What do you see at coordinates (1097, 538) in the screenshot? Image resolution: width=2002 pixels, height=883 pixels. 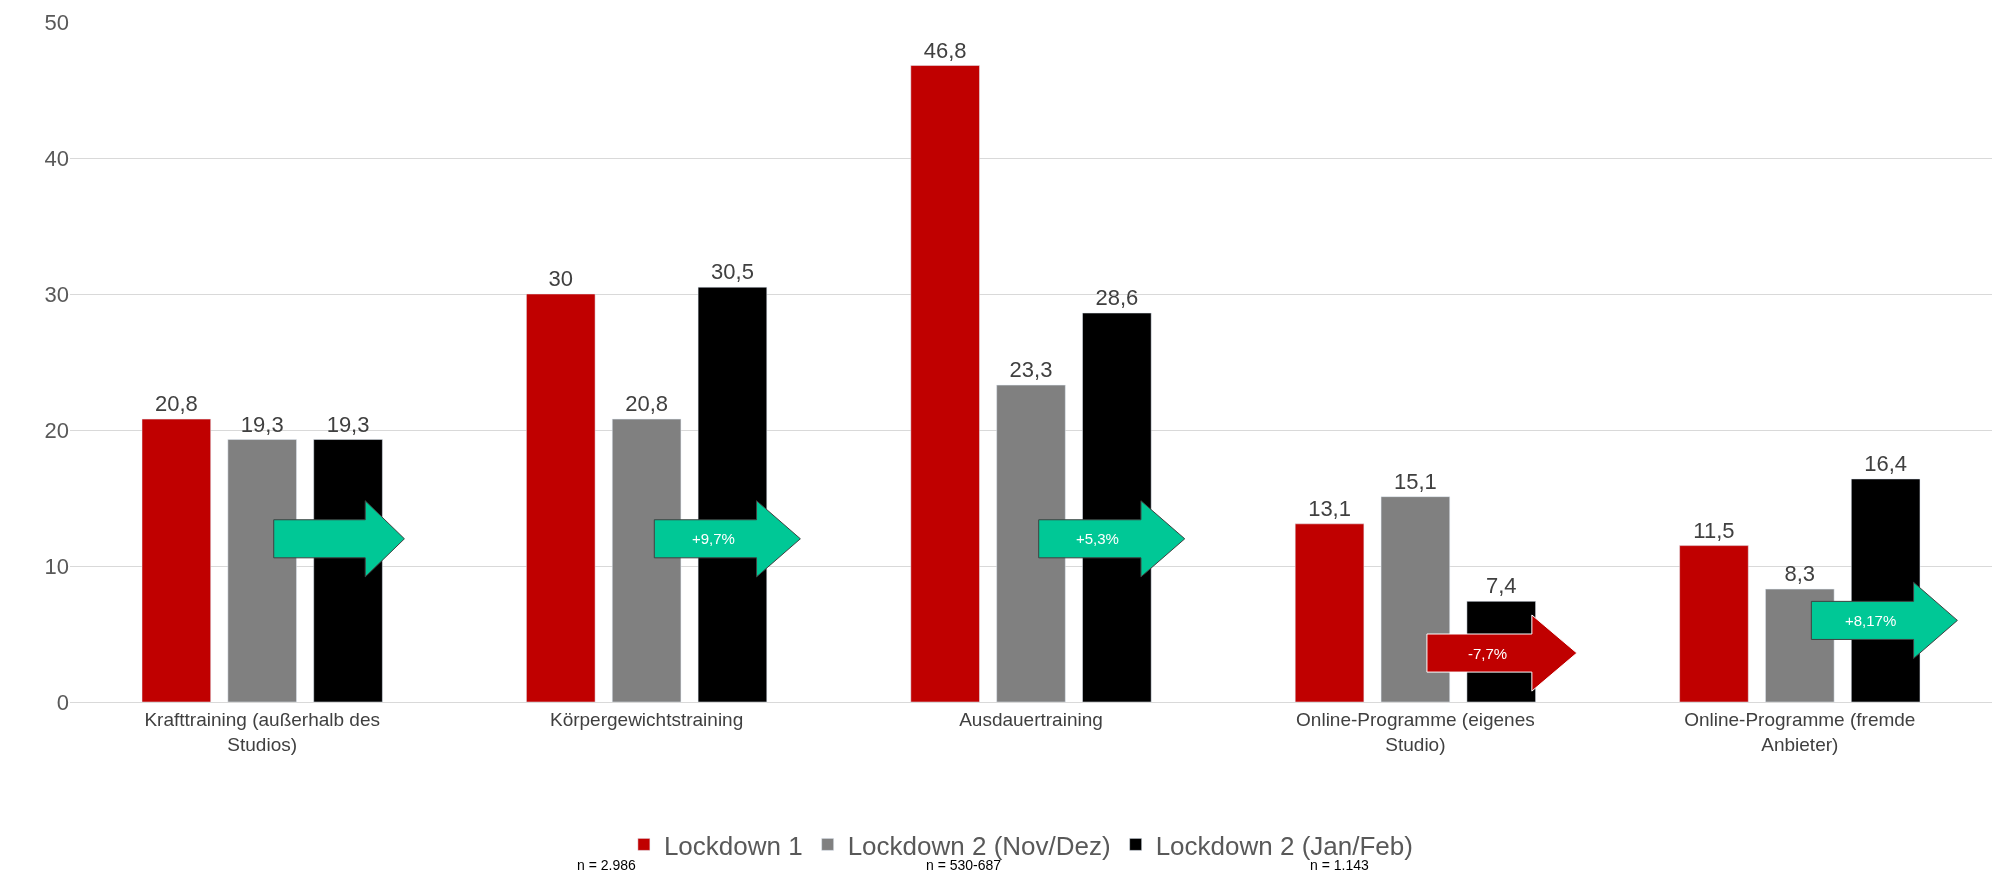 I see `annotation: +5,3%` at bounding box center [1097, 538].